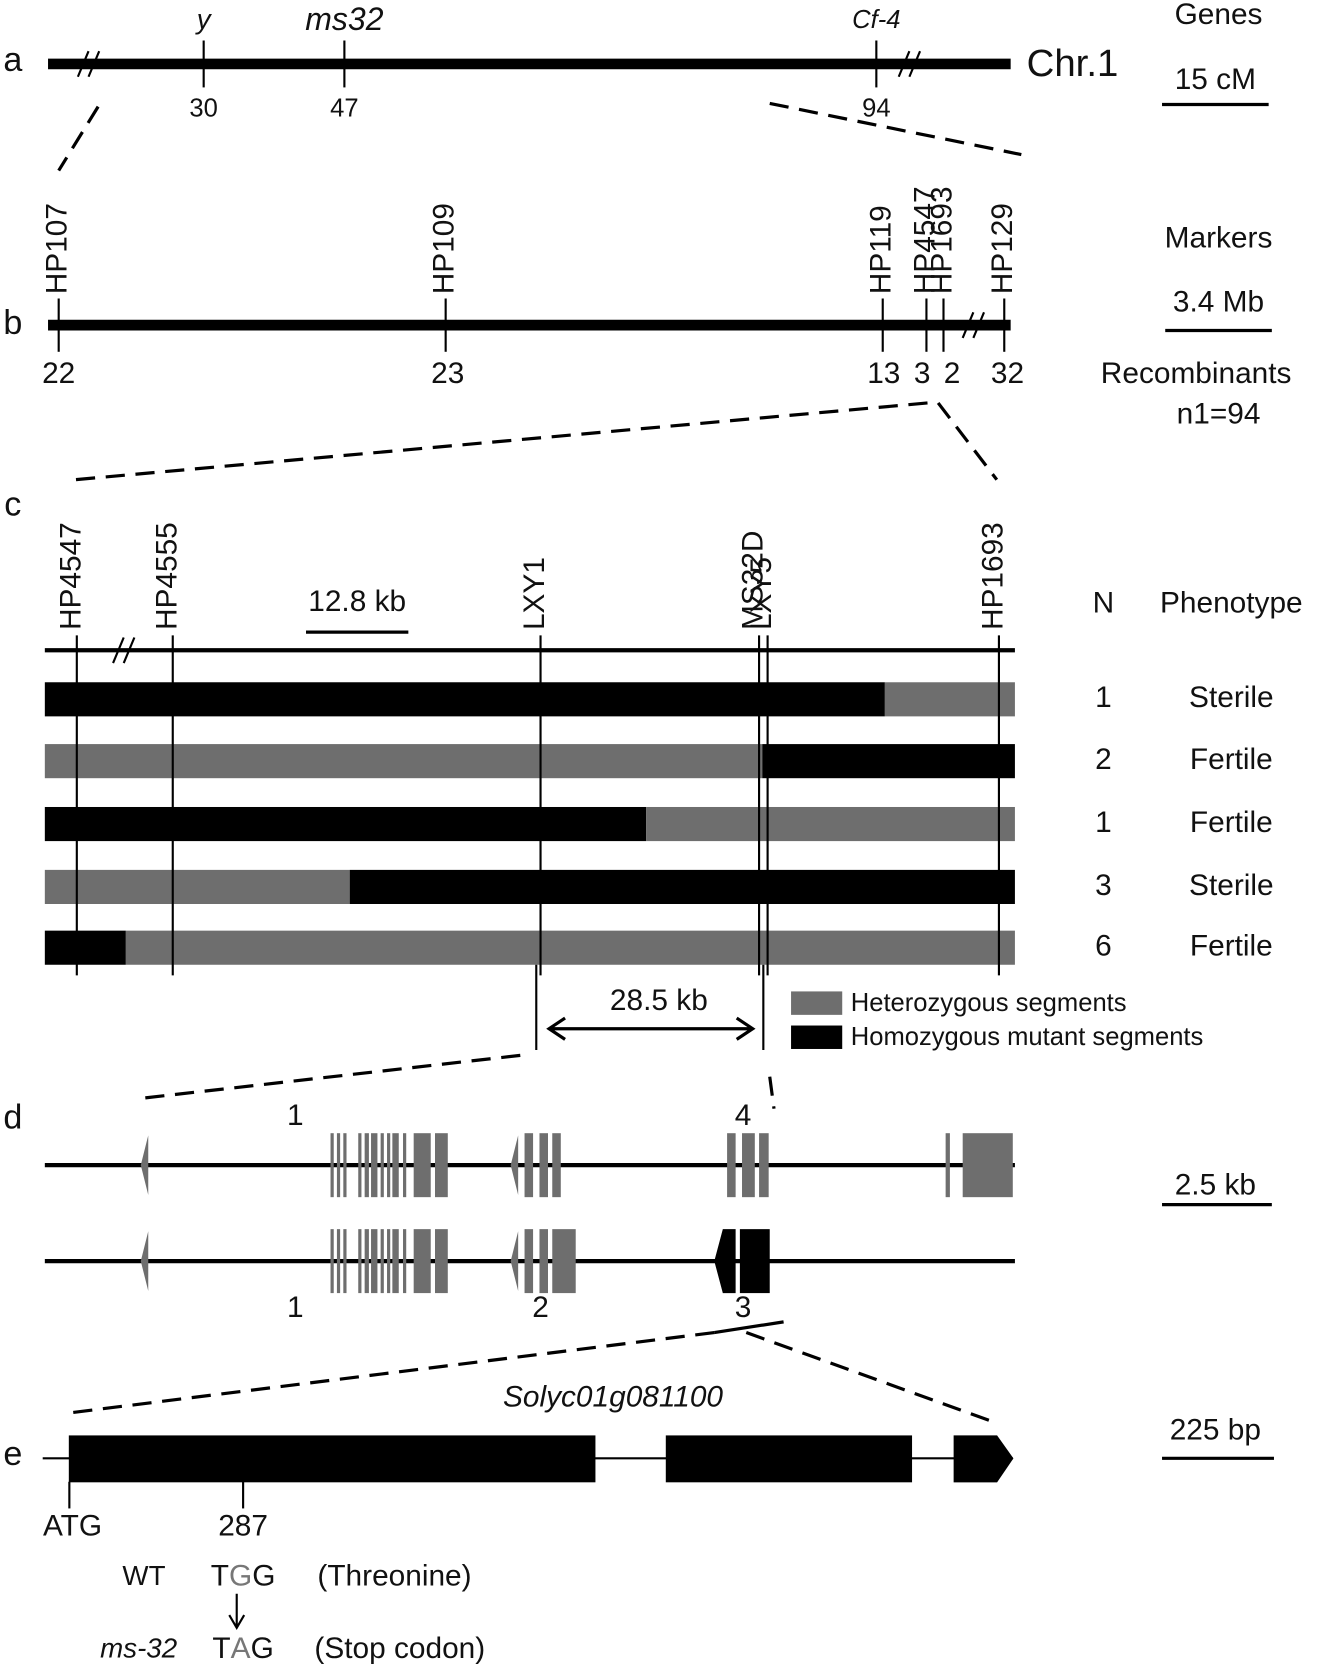 The image size is (1322, 1679). Describe the element at coordinates (57, 248) in the screenshot. I see `marker-name: HP107` at that location.